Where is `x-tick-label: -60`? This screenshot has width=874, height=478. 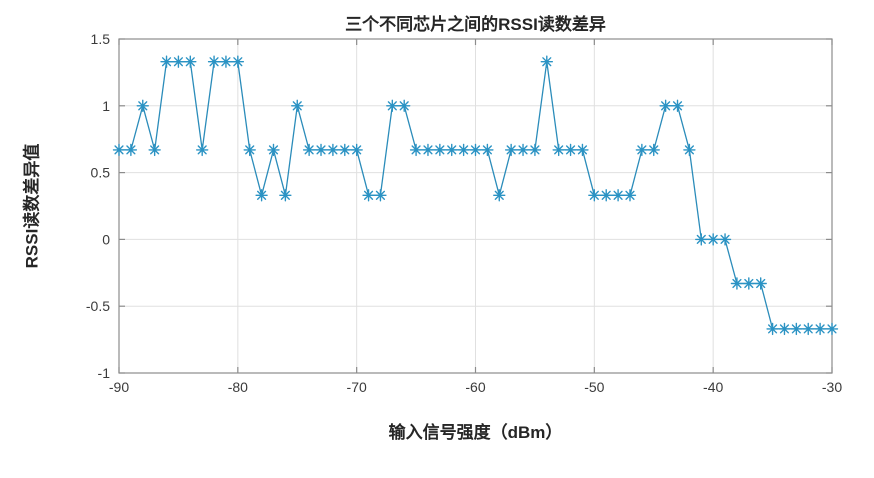 x-tick-label: -60 is located at coordinates (475, 387).